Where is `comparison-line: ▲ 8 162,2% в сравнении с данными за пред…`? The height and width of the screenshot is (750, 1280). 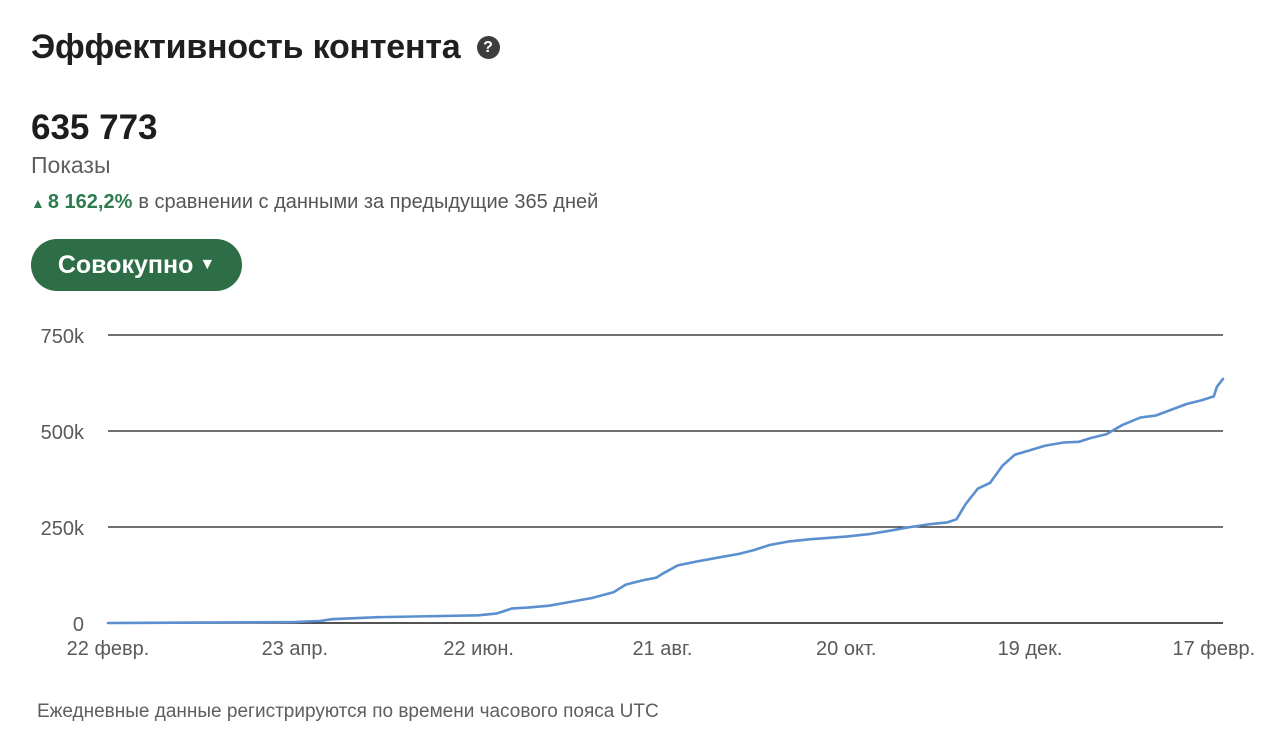
comparison-line: ▲ 8 162,2% в сравнении с данными за пред… is located at coordinates (314, 202).